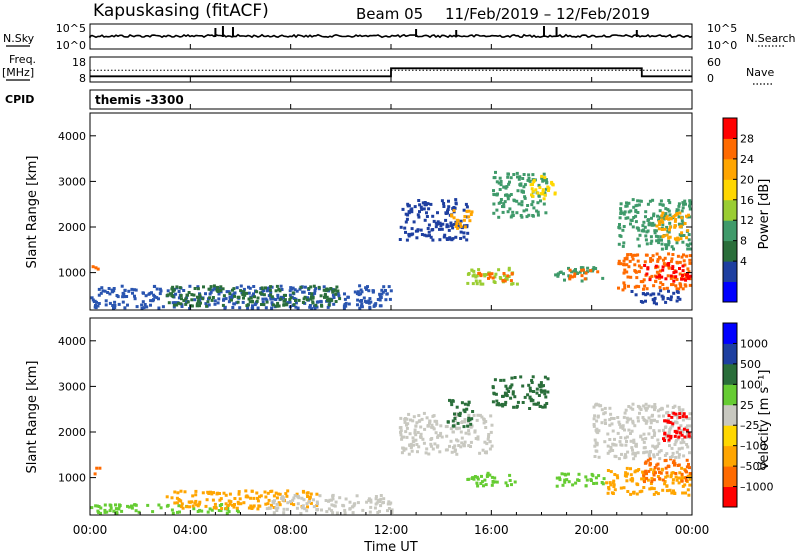 This screenshot has width=800, height=558. Describe the element at coordinates (399, 37) in the screenshot. I see `noise-panel: N.Sky 10^5 10^0 10^5 10^0 N.Search` at that location.